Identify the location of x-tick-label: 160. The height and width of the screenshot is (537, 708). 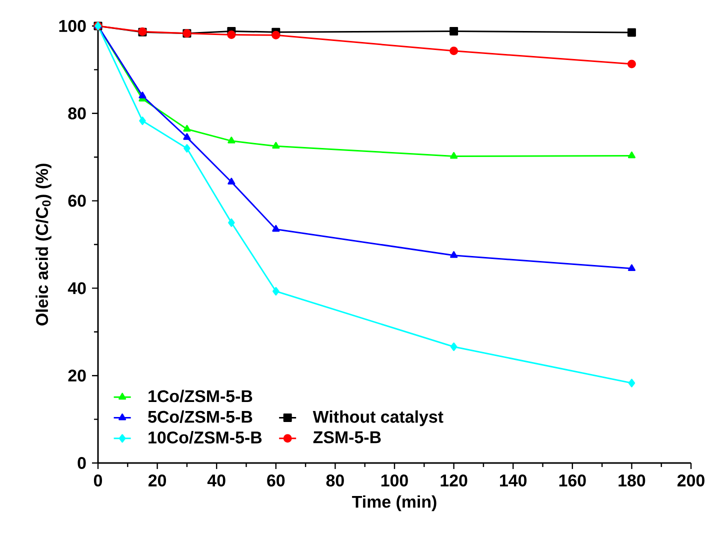
(572, 480).